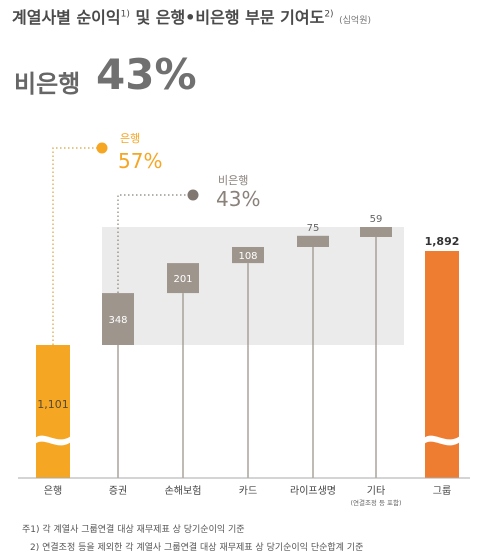  What do you see at coordinates (248, 491) in the screenshot?
I see `category-label-3: 카드` at bounding box center [248, 491].